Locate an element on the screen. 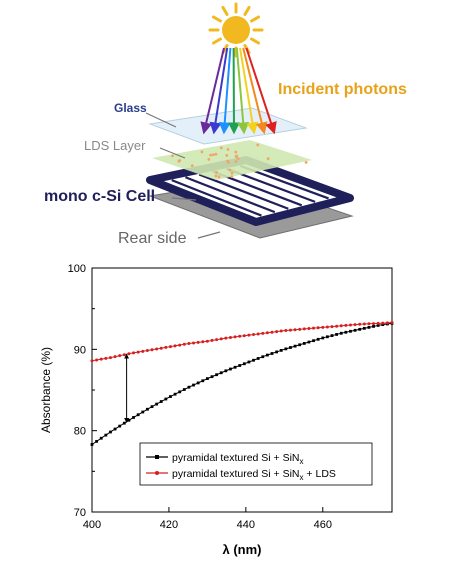 Image resolution: width=450 pixels, height=566 pixels. glass-label: Glass is located at coordinates (130, 108).